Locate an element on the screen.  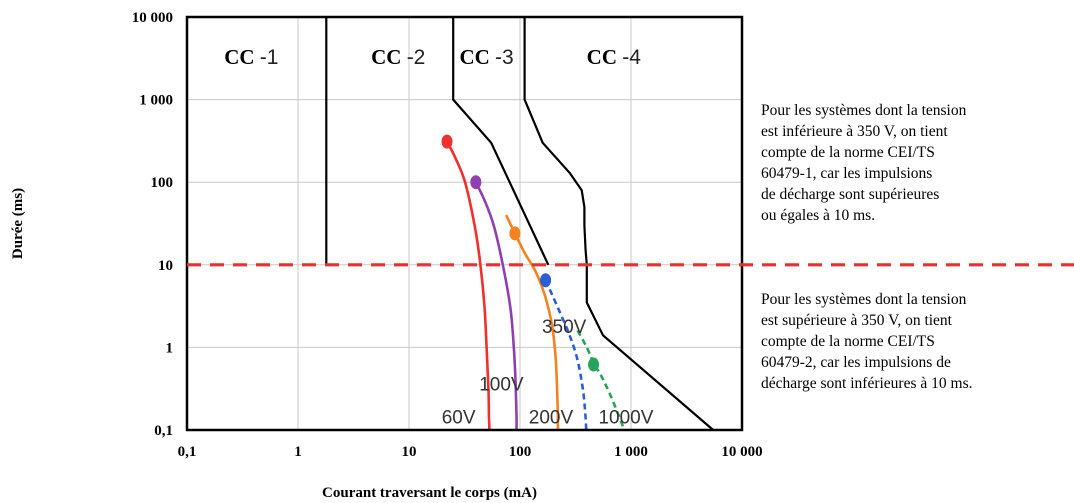
series-line-350v is located at coordinates (566, 355).